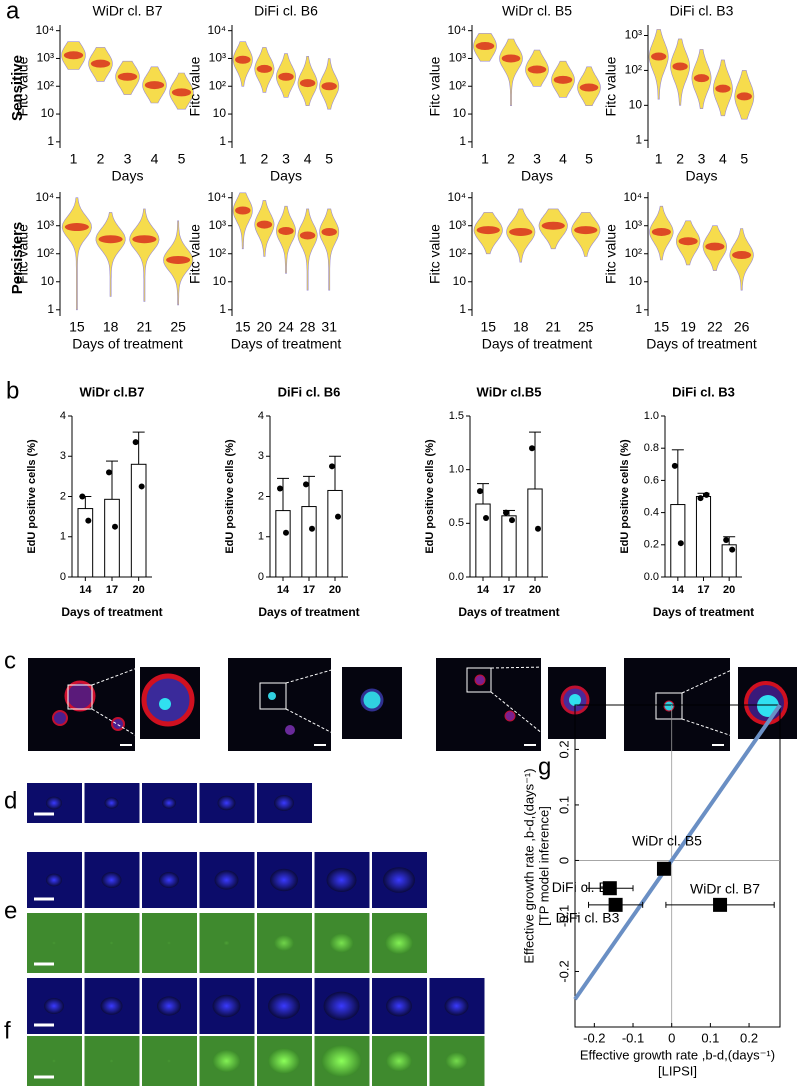 The height and width of the screenshot is (1086, 798). Describe the element at coordinates (479, 680) in the screenshot. I see `zoom-box` at that location.